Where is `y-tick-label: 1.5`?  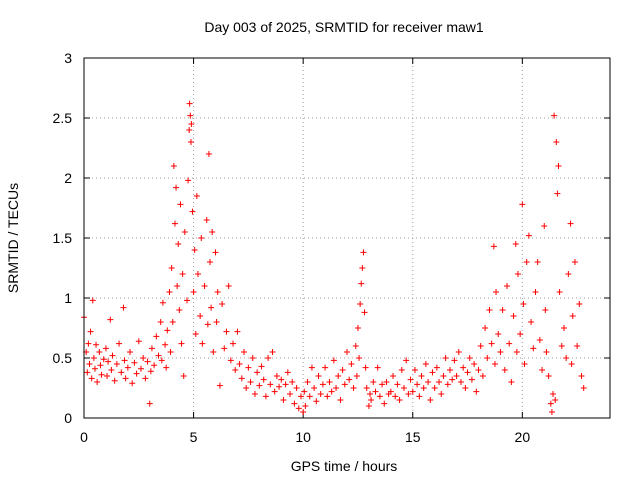
y-tick-label: 1.5 is located at coordinates (63, 238).